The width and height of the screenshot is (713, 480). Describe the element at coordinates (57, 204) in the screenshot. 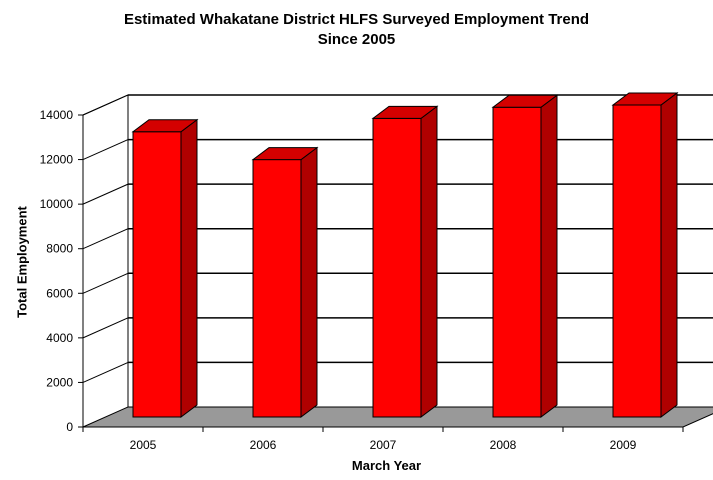

I see `y-tick-label: 10000` at that location.